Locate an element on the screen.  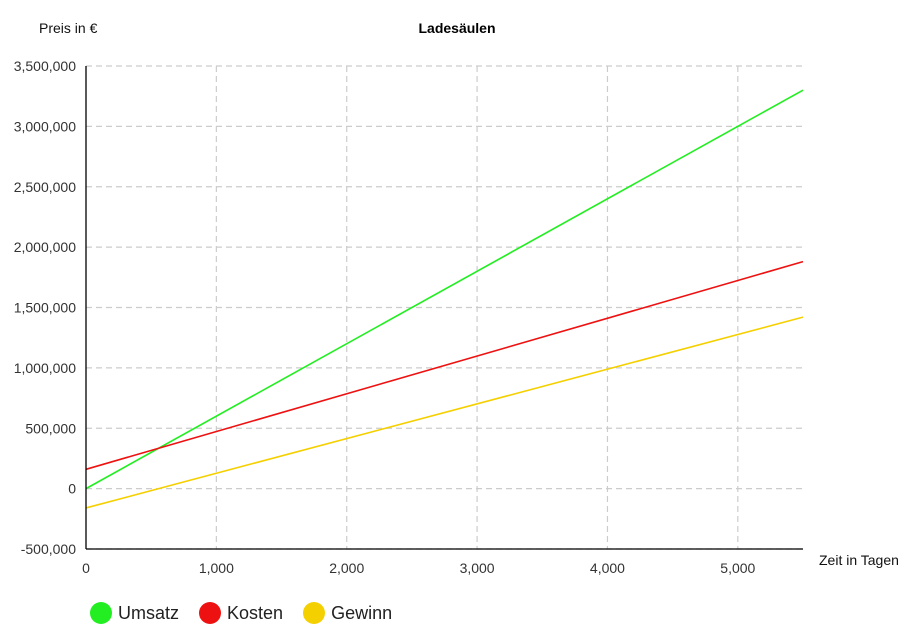
x-tick-label: 1,000 is located at coordinates (216, 568).